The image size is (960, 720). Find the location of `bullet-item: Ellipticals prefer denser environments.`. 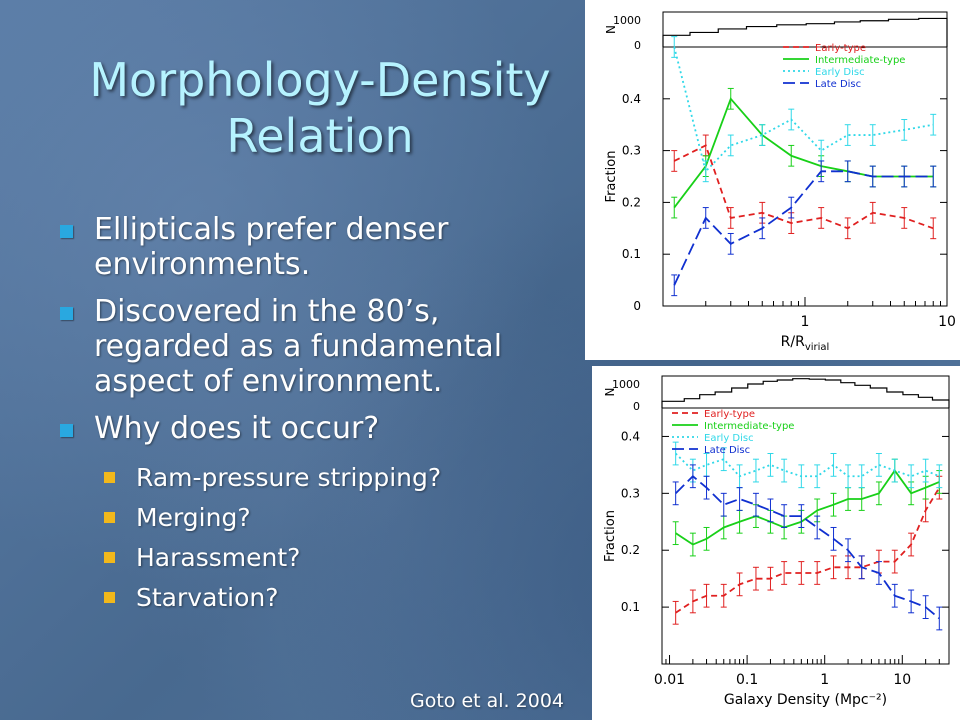

bullet-item: Ellipticals prefer denser environments. is located at coordinates (318, 247).